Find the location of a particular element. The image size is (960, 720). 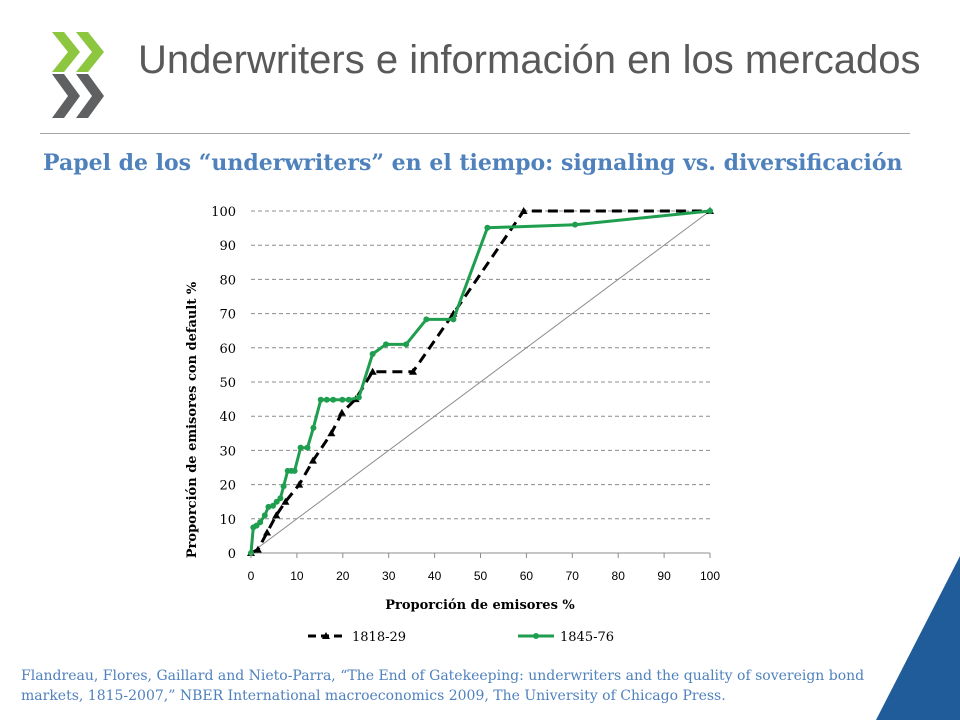

y-tick-label: 100 is located at coordinates (223, 212).